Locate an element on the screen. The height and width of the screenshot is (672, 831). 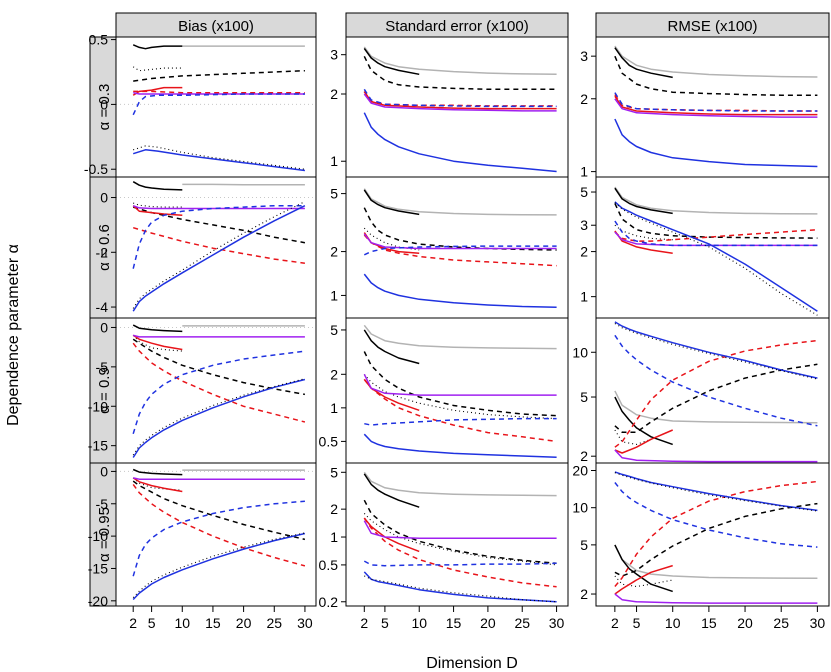
y-tick-label: -0.5 is located at coordinates (96, 169).